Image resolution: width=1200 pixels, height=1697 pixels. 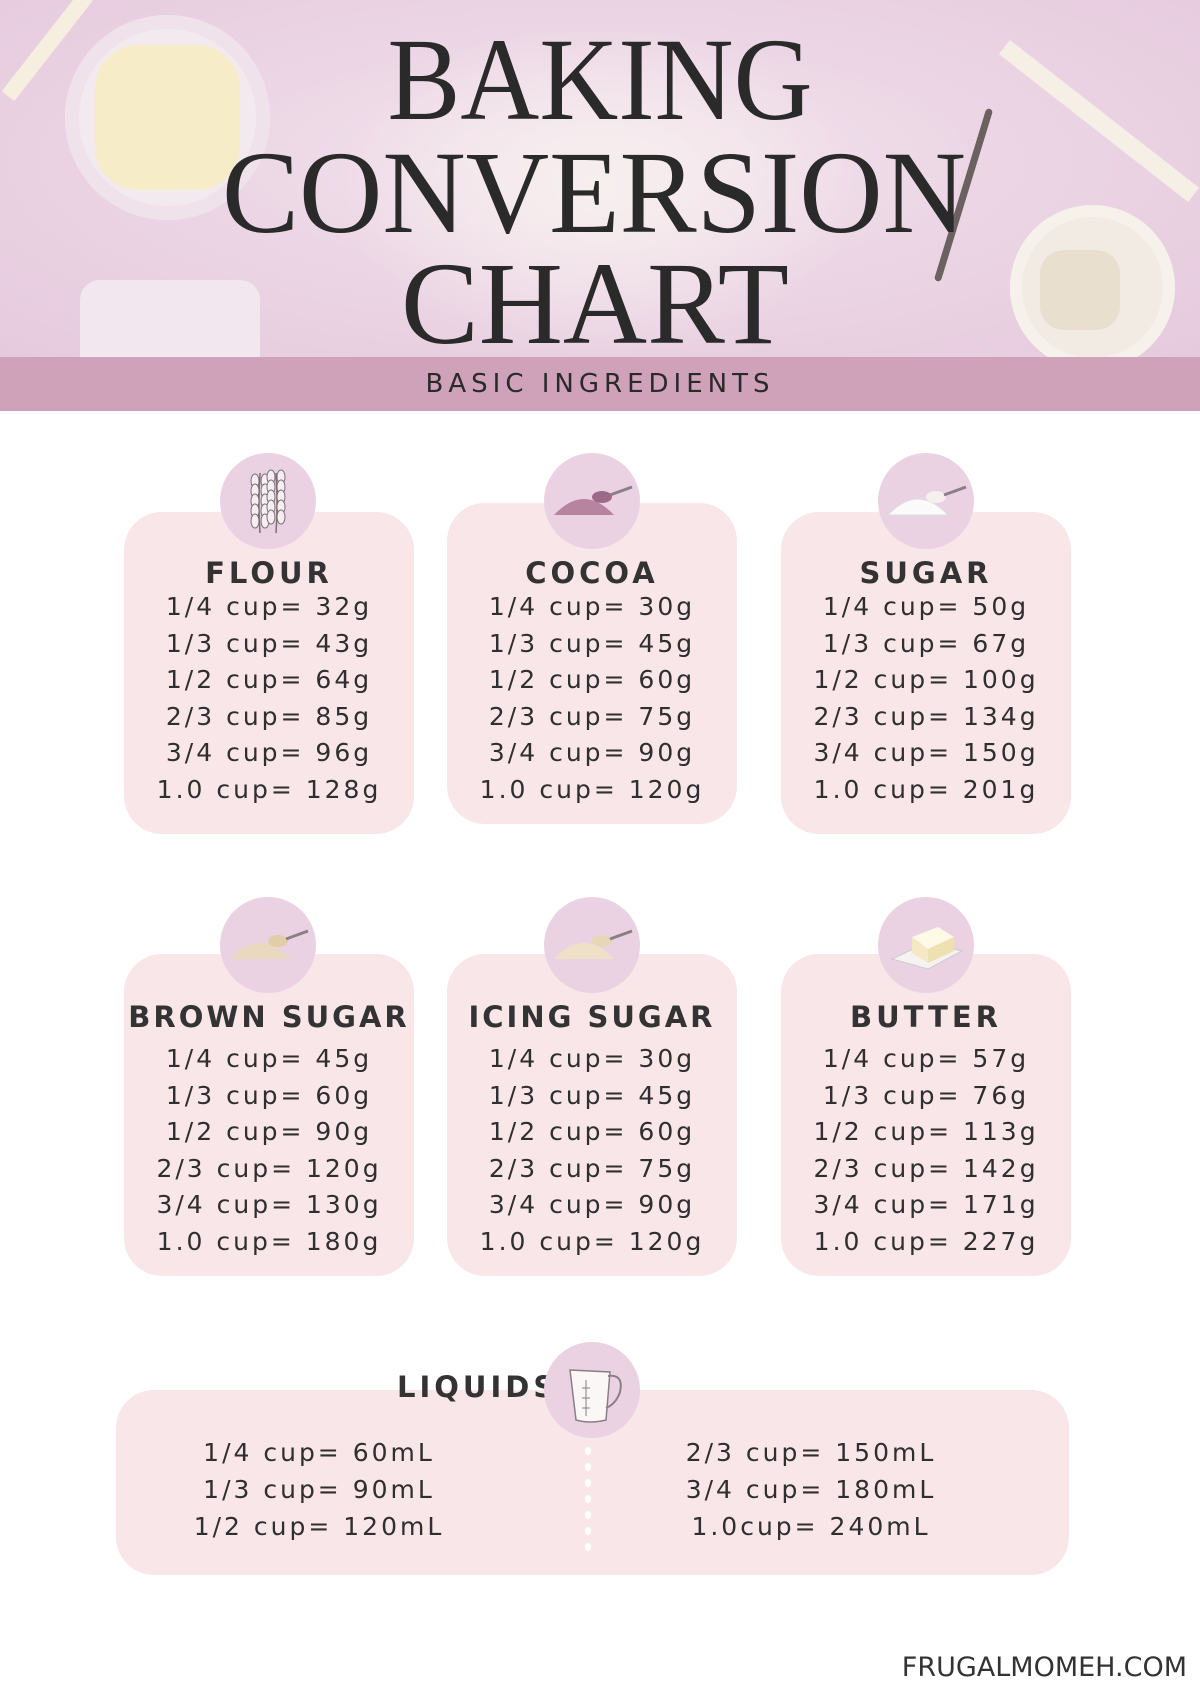 I want to click on conversion-row: 2/3 cup= 85g, so click(x=269, y=716).